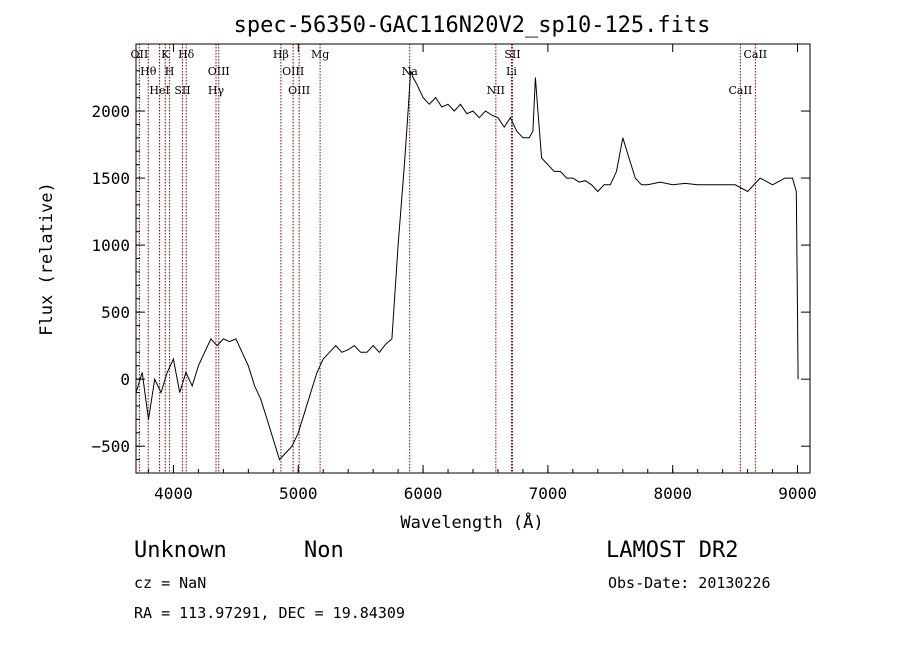 Image resolution: width=900 pixels, height=649 pixels. I want to click on object-class: Unknown, so click(180, 550).